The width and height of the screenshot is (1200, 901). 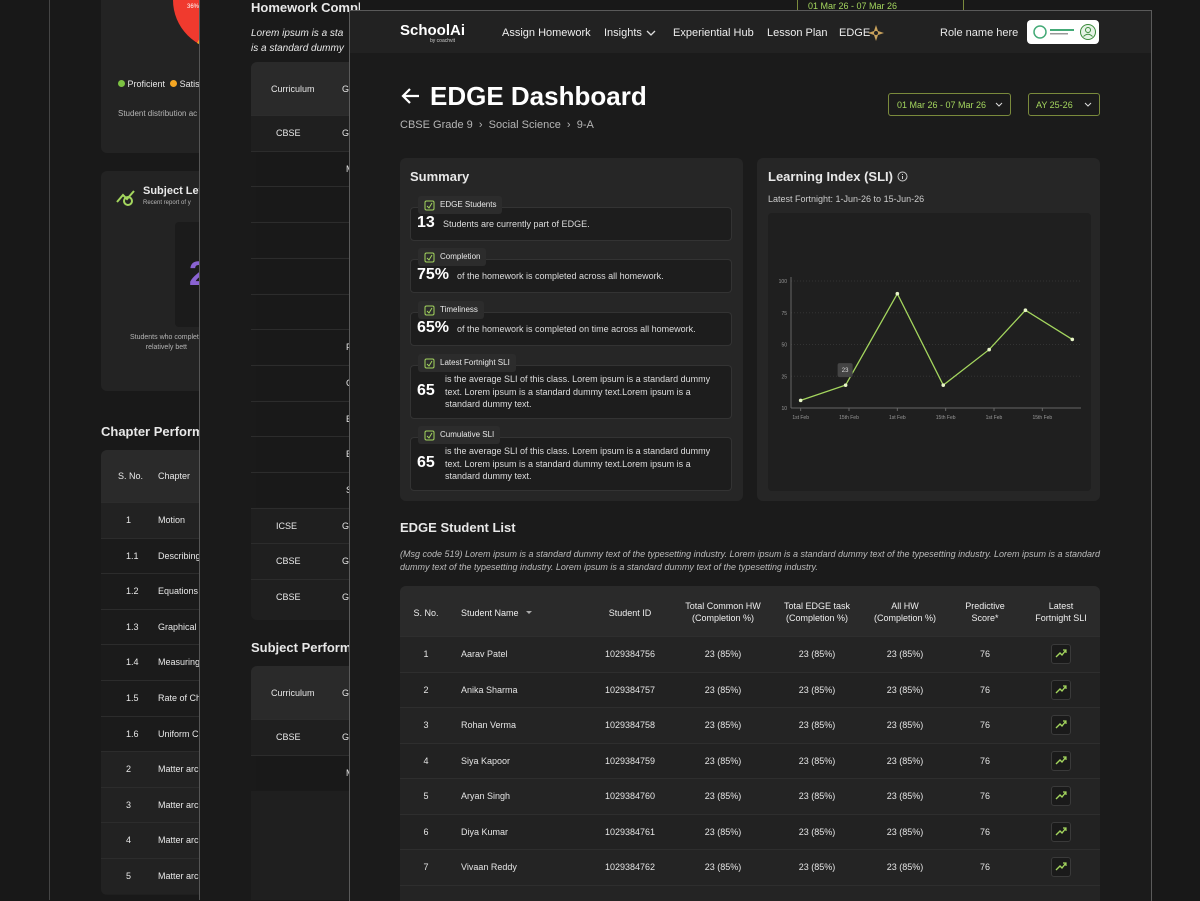 What do you see at coordinates (838, 176) in the screenshot?
I see `card-title: Learning Index (SLI)` at bounding box center [838, 176].